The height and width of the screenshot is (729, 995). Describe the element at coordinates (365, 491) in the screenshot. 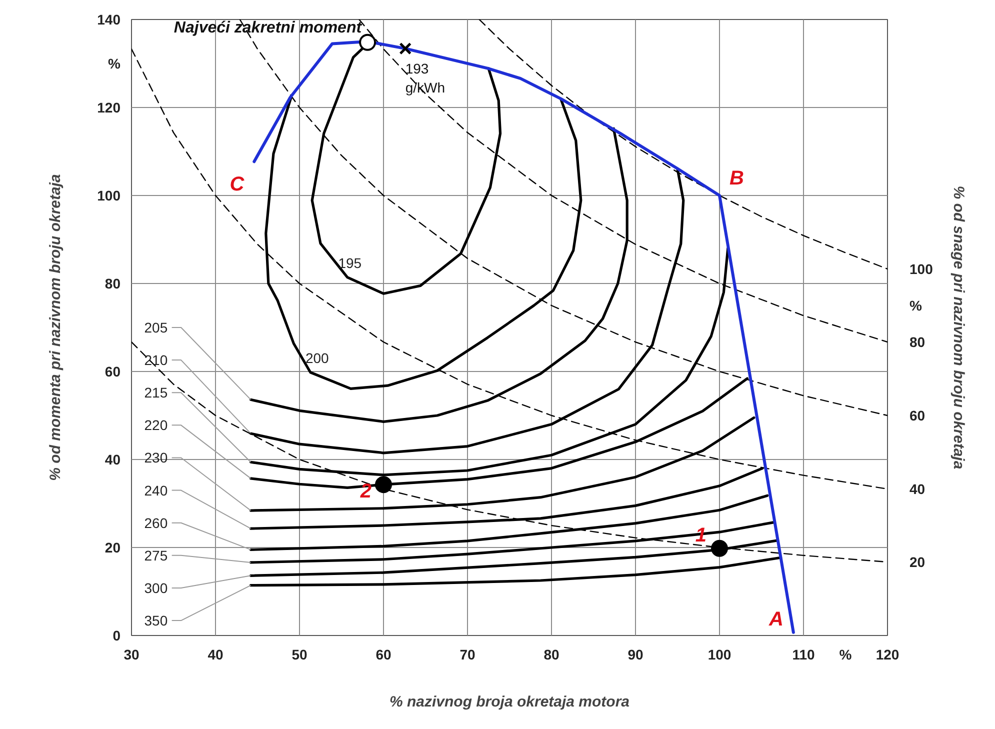

I see `annotation: 2` at that location.